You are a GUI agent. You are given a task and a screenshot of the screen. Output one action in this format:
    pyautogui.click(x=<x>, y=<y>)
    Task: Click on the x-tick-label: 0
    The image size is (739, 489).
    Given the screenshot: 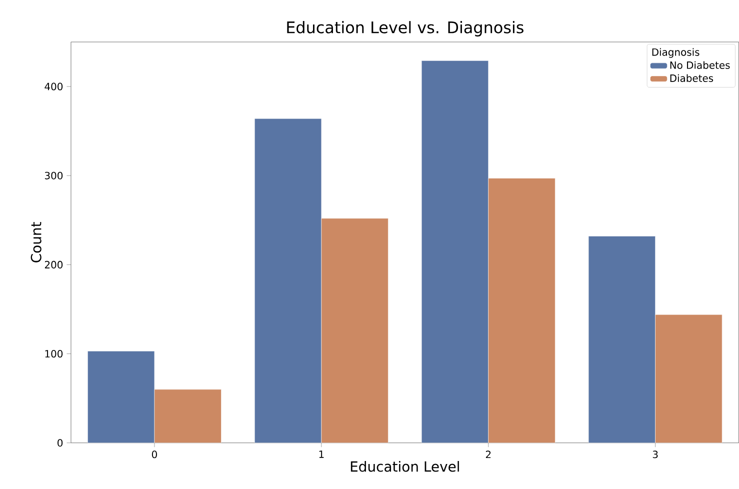 What is the action you would take?
    pyautogui.click(x=154, y=454)
    